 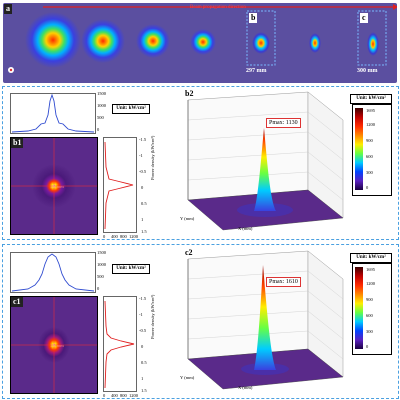 What do you see at coordinates (189, 252) in the screenshot?
I see `c2-label: c2` at bounding box center [189, 252].